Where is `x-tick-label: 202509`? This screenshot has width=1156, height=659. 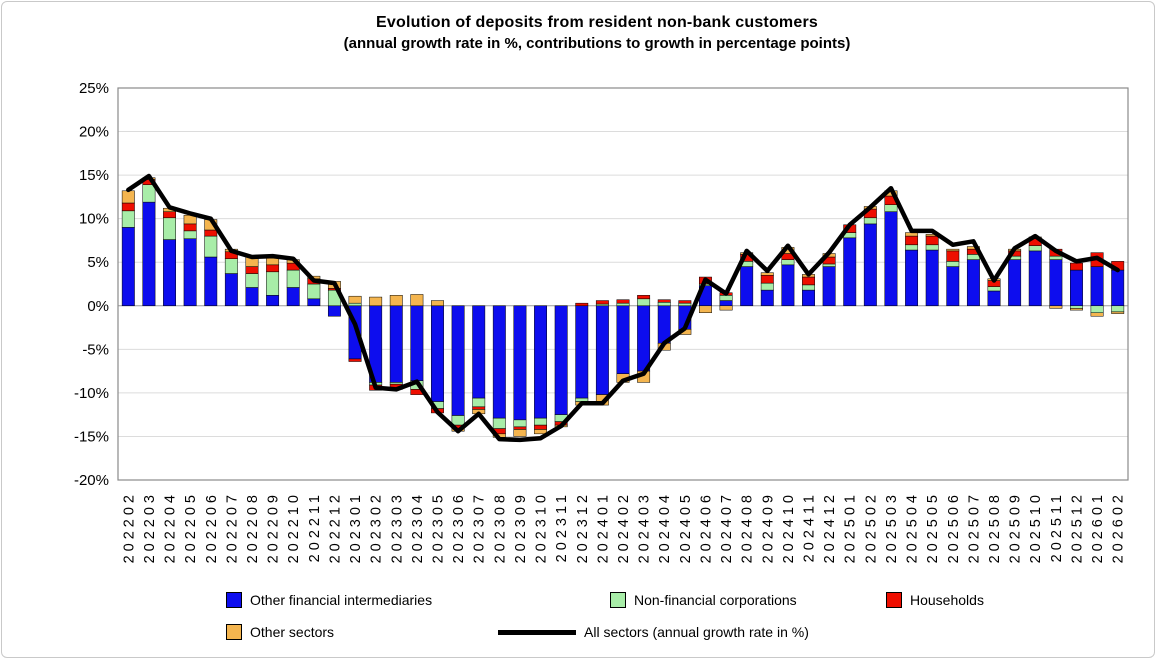 x-tick-label: 202509 is located at coordinates (1016, 527).